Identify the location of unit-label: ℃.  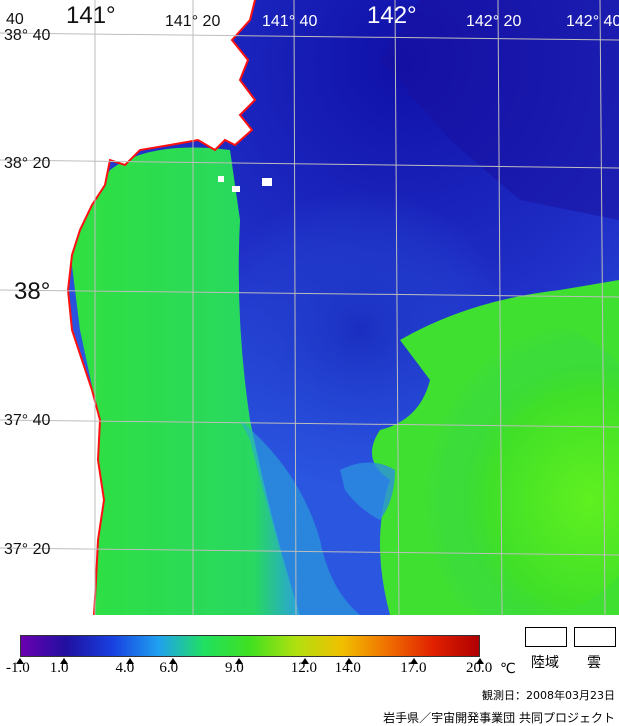
(508, 669).